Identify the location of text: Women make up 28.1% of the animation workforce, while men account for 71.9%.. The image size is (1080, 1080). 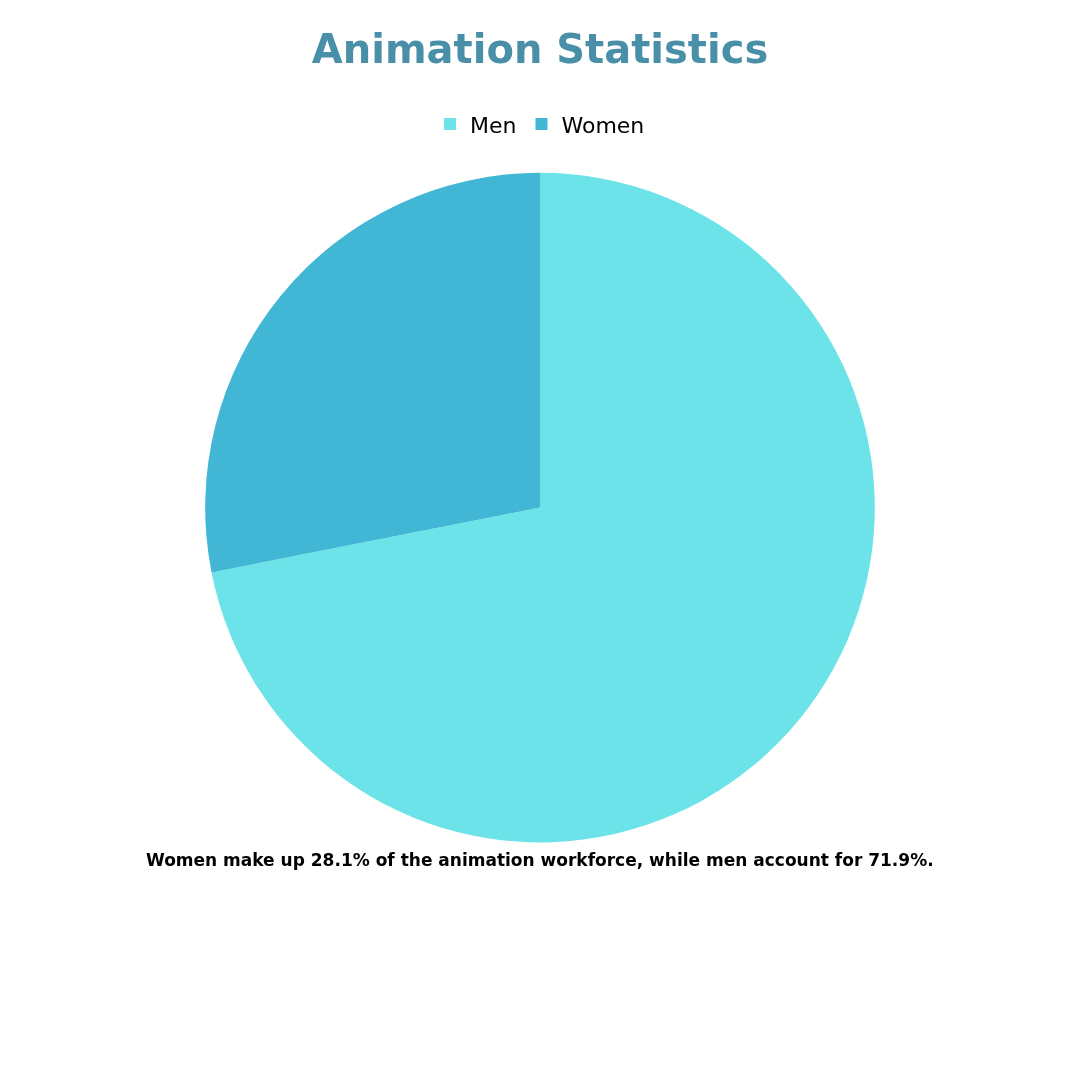
(540, 860).